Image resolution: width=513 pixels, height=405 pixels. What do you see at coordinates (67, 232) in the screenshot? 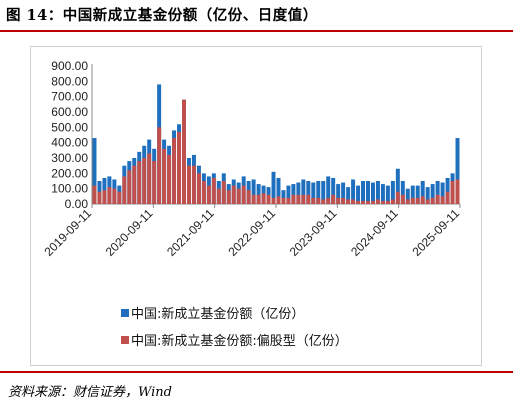
I see `x-tick-label: 2019-09-11` at bounding box center [67, 232].